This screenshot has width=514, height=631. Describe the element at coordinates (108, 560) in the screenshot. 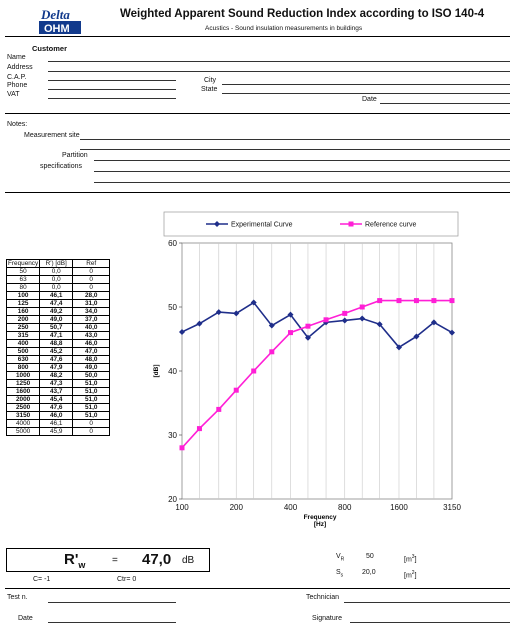

I see `rw-result-box` at that location.